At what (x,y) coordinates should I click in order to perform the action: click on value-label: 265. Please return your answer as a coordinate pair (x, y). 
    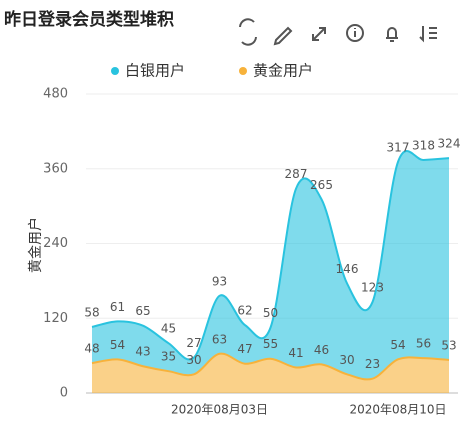
    Looking at the image, I should click on (321, 185).